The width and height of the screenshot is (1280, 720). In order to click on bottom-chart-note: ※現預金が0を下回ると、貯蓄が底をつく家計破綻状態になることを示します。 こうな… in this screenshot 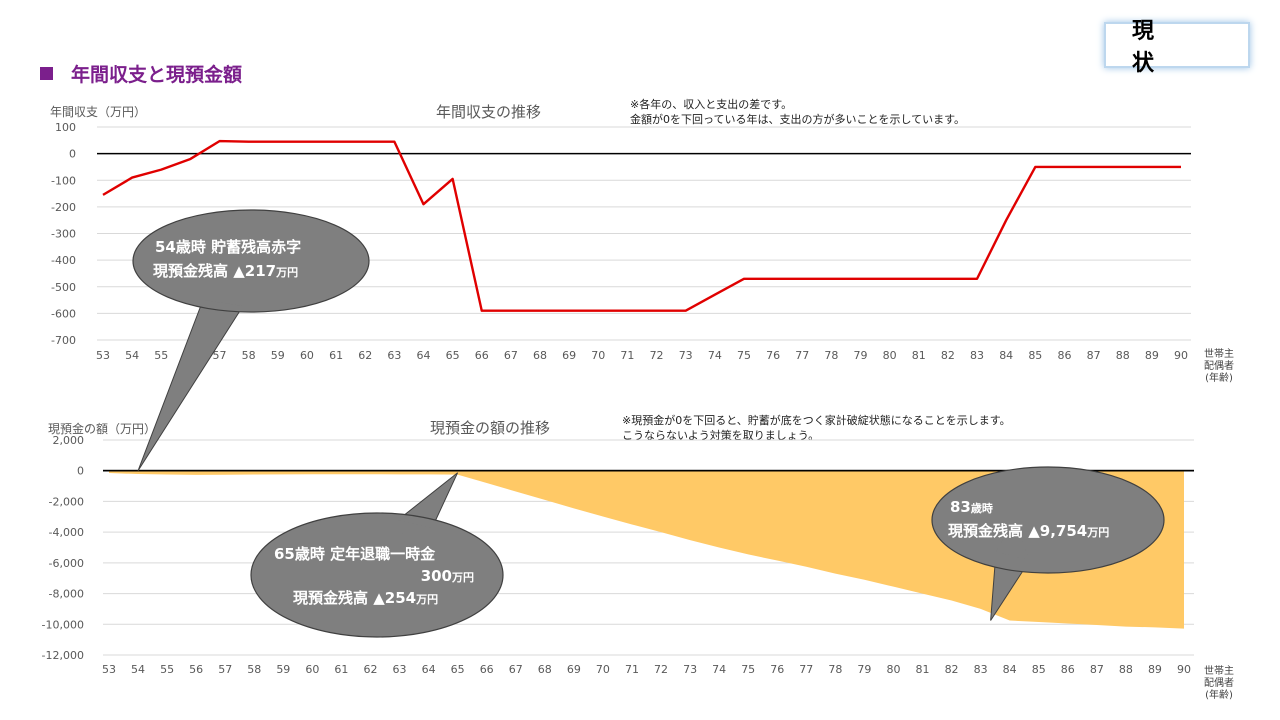, I will do `click(816, 428)`.